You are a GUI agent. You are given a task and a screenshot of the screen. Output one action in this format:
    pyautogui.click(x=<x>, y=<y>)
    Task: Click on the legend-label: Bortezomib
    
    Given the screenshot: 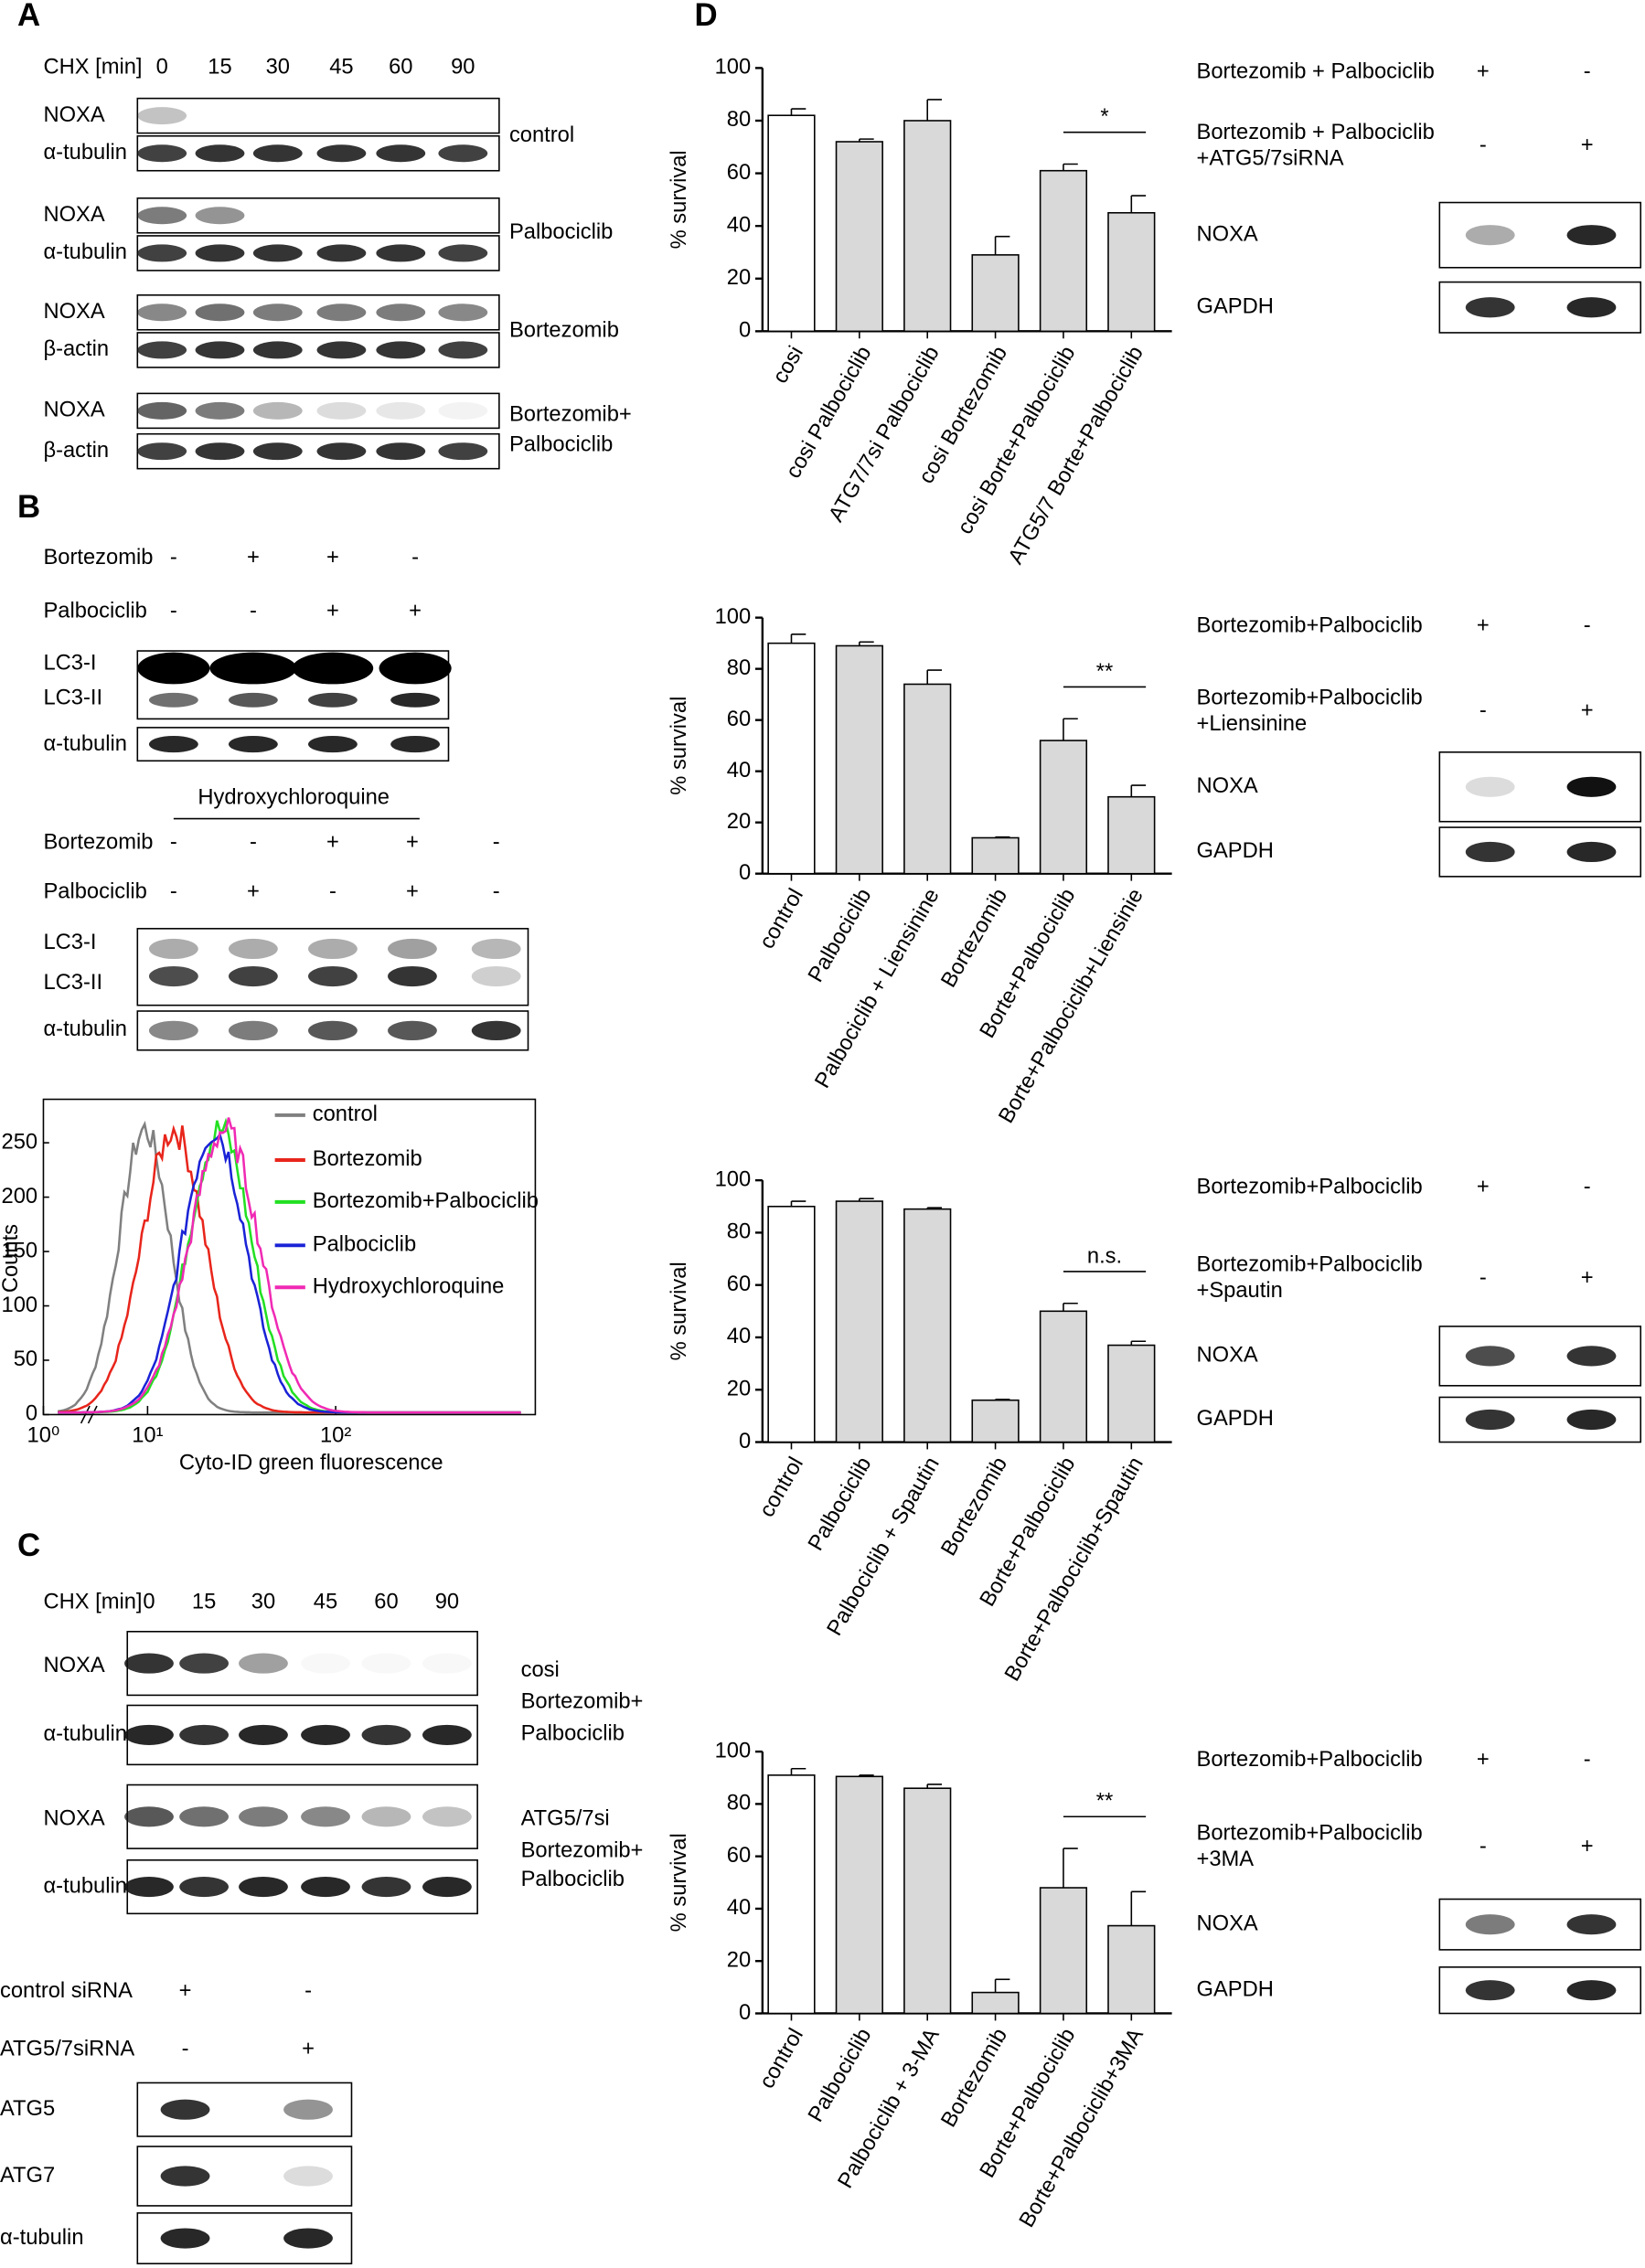 What is the action you would take?
    pyautogui.click(x=367, y=1159)
    